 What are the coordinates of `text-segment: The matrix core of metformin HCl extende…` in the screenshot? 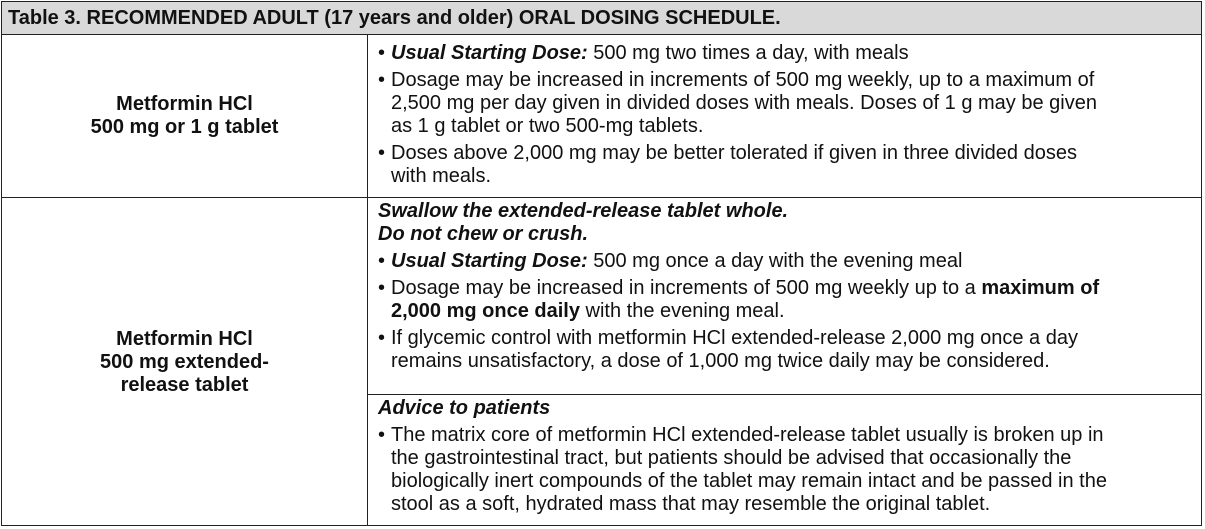 It's located at (747, 435).